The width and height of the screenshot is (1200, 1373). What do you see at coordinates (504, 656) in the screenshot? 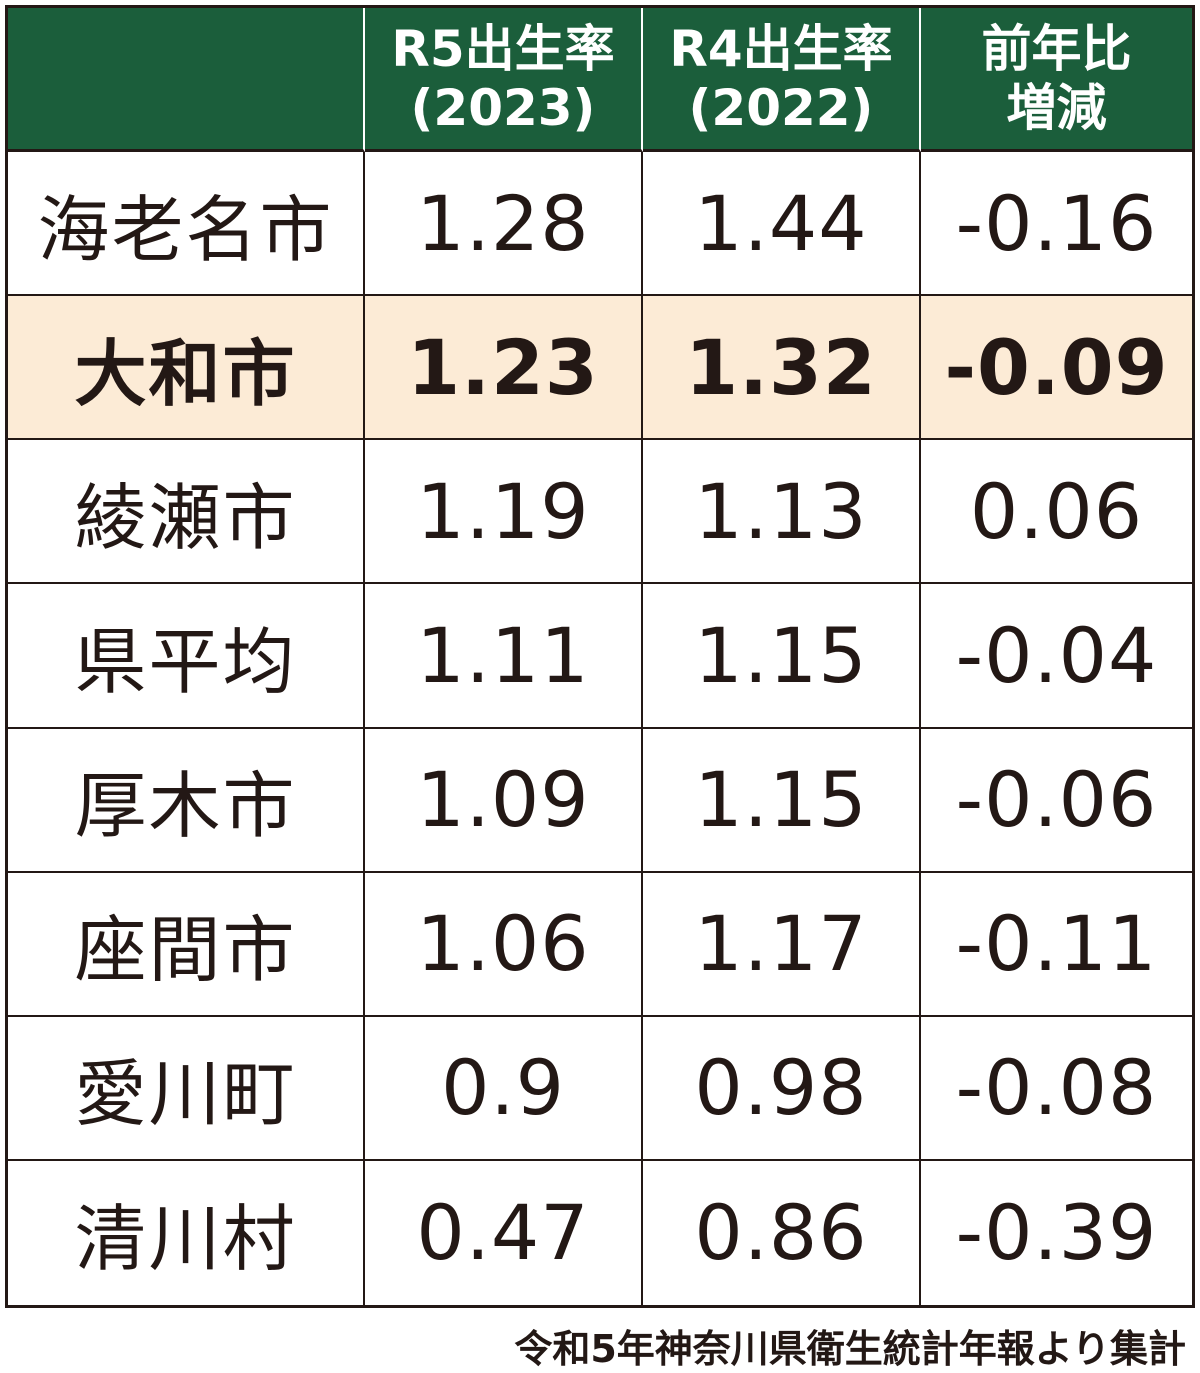
I see `r5-value: 1.11` at bounding box center [504, 656].